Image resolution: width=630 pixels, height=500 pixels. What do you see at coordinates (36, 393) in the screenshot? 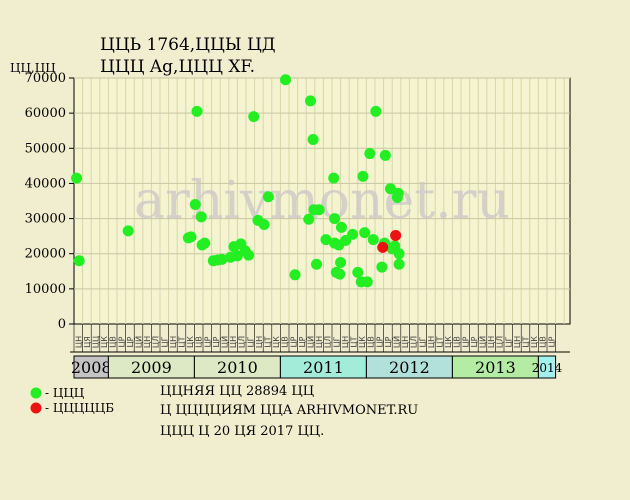
I see `legend-marker-sold` at bounding box center [36, 393].